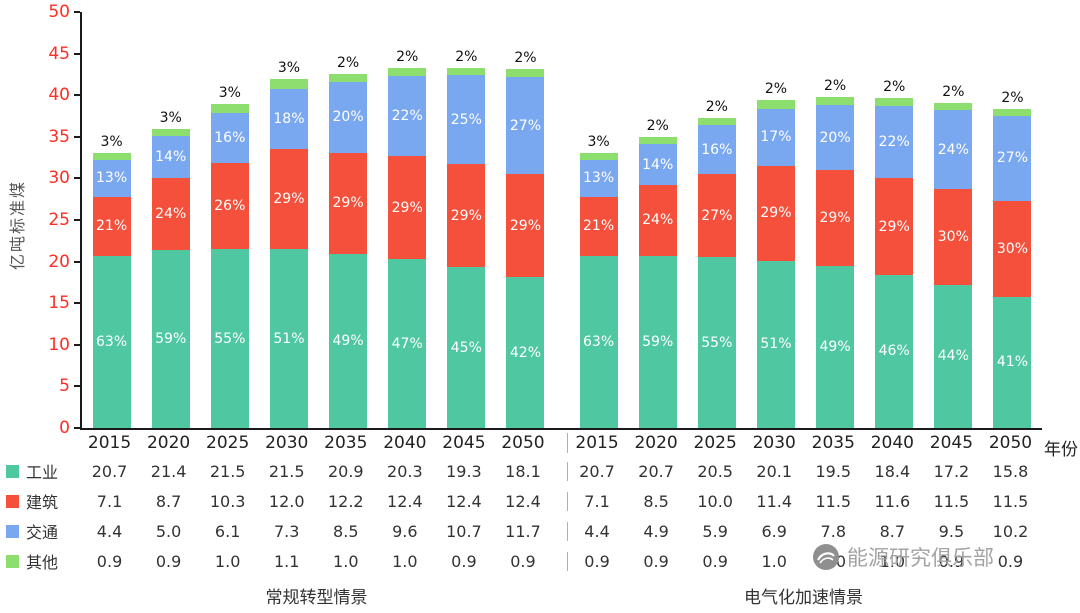 The width and height of the screenshot is (1080, 613). I want to click on bar-slot: 2% 27% 30% 41%, so click(1012, 220).